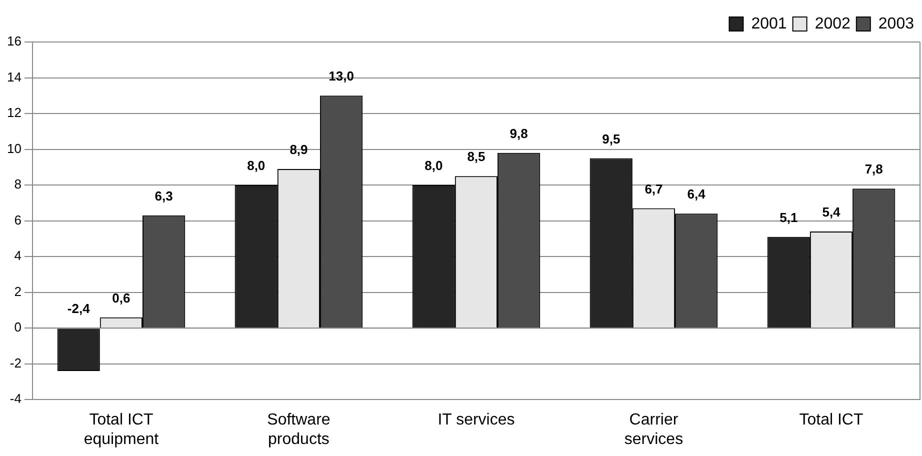  I want to click on y-tick-label: 14, so click(14, 76).